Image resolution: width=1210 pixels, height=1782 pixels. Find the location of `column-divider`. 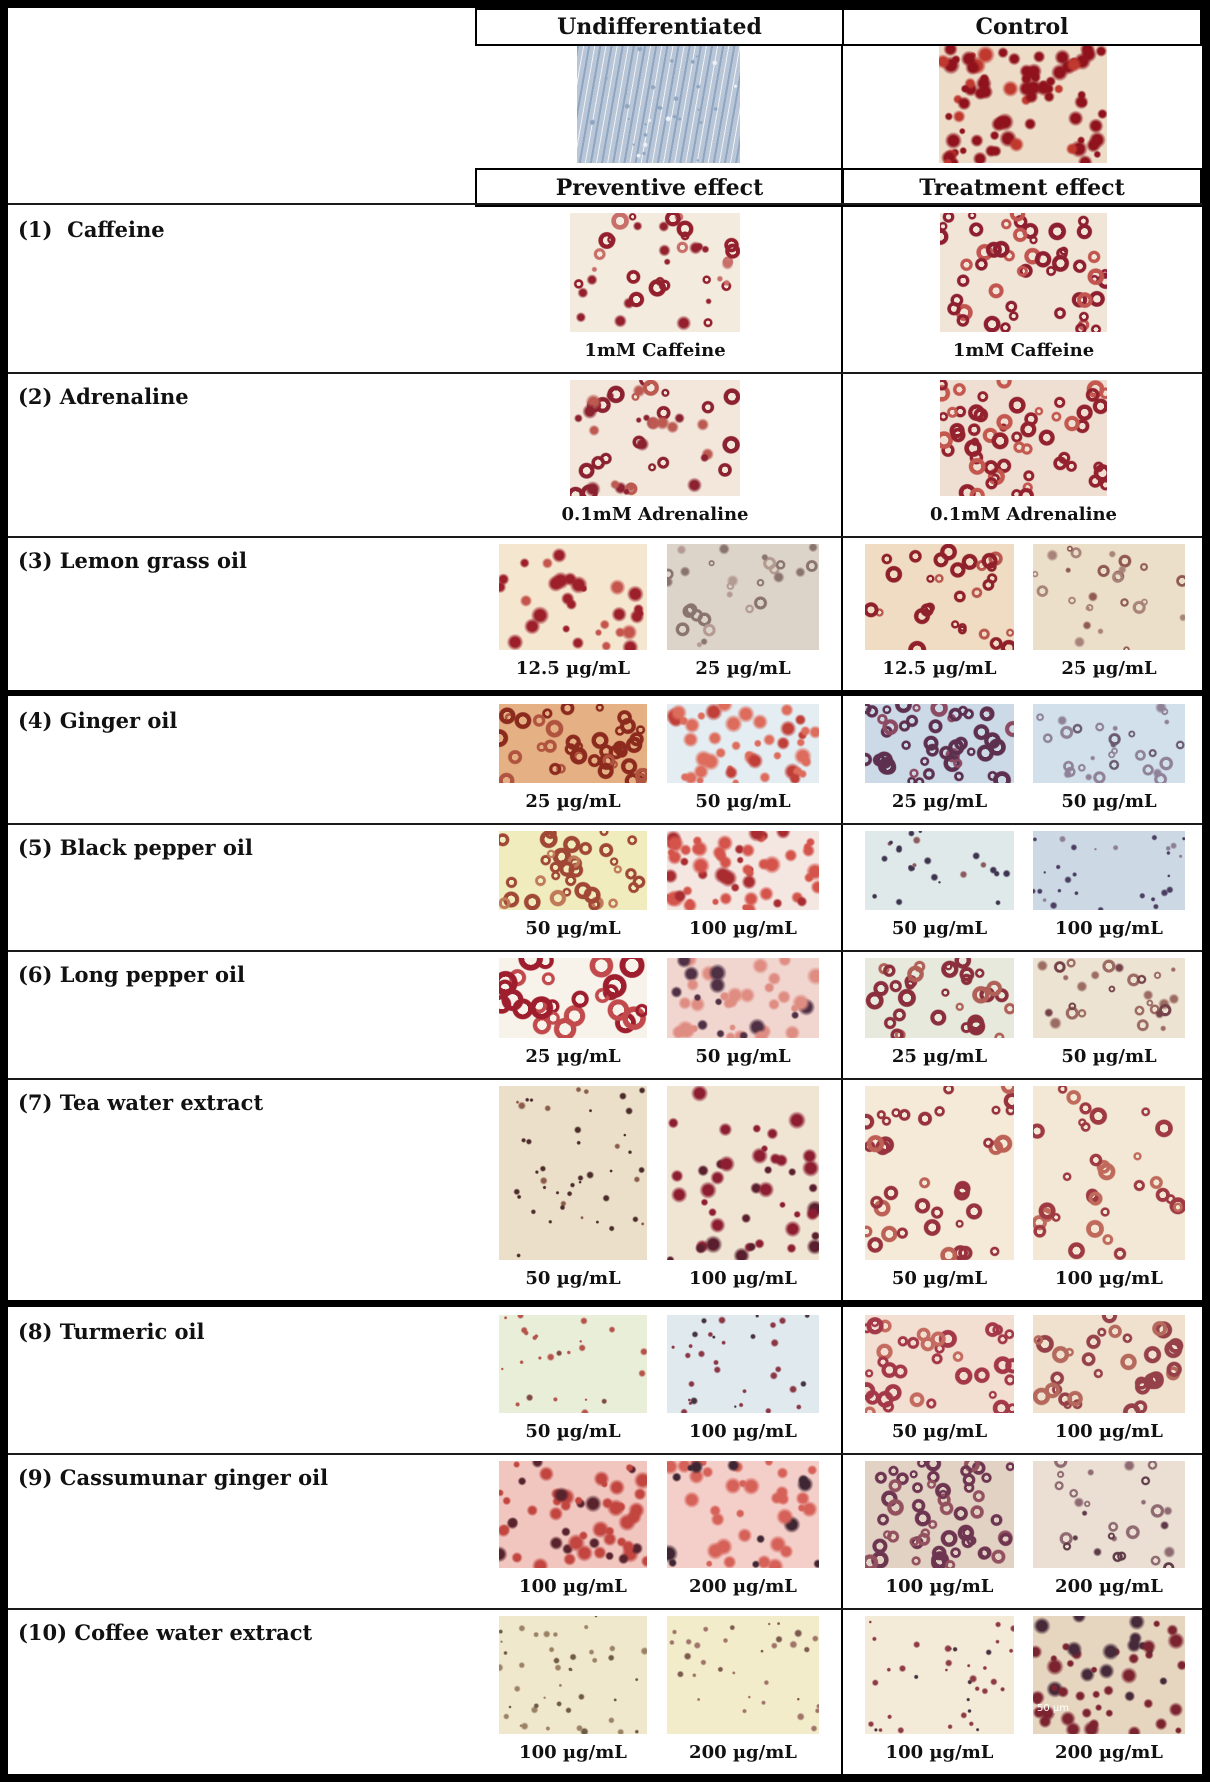

column-divider is located at coordinates (842, 909).